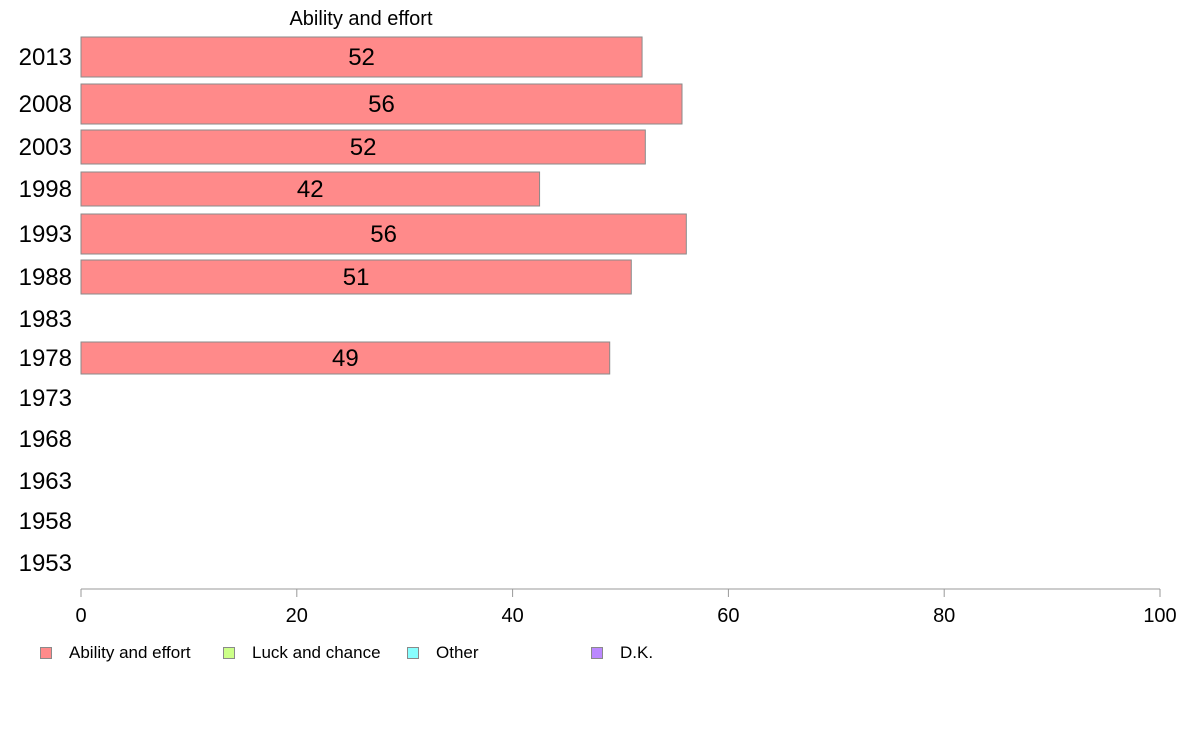  I want to click on data-label-1978: 49, so click(345, 358).